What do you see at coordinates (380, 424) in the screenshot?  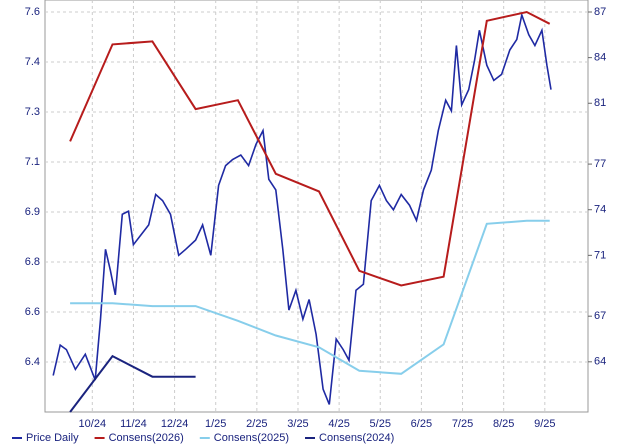 I see `x-tick-label: 5/25` at bounding box center [380, 424].